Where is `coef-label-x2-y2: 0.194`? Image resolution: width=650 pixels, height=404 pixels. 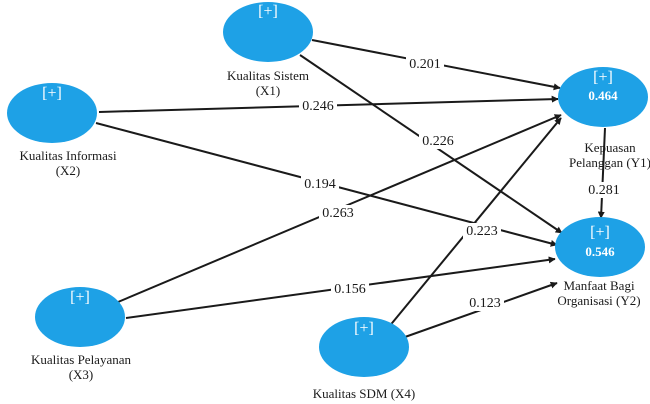
coef-label-x2-y2: 0.194 is located at coordinates (320, 184).